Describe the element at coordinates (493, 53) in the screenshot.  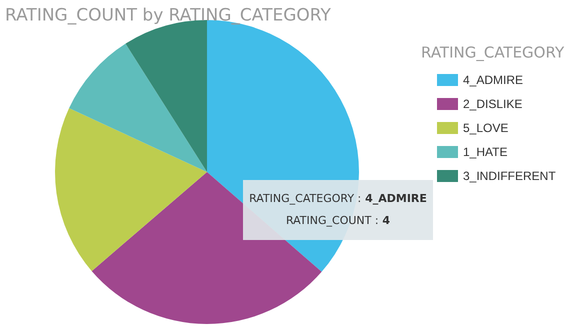
I see `legend-title: RATING_CATEGORY` at that location.